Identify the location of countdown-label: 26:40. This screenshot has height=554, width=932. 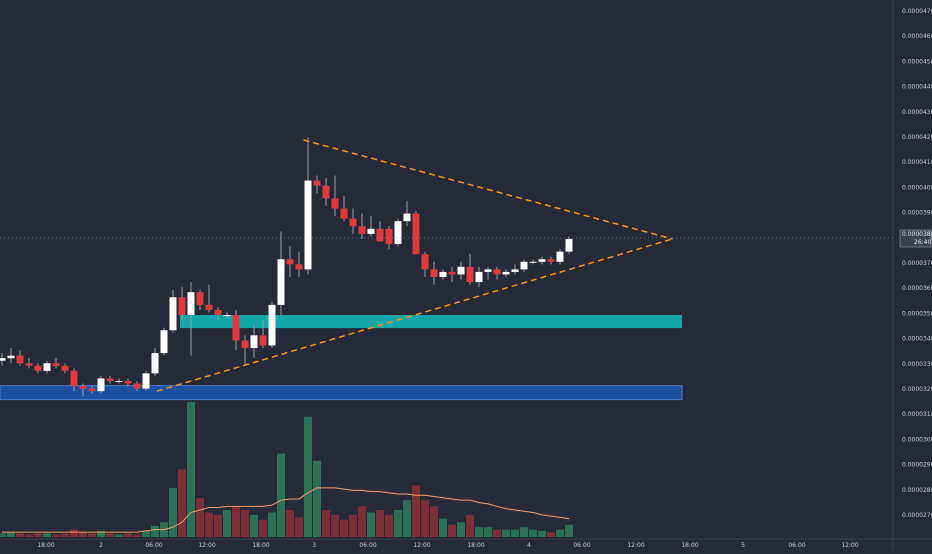
(922, 242).